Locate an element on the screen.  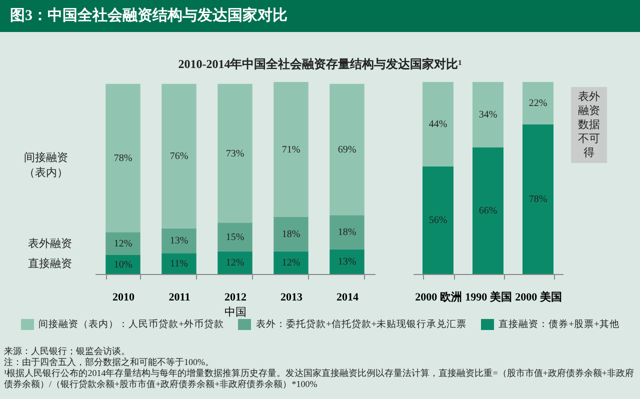
x-tick-label: 2010 is located at coordinates (123, 298).